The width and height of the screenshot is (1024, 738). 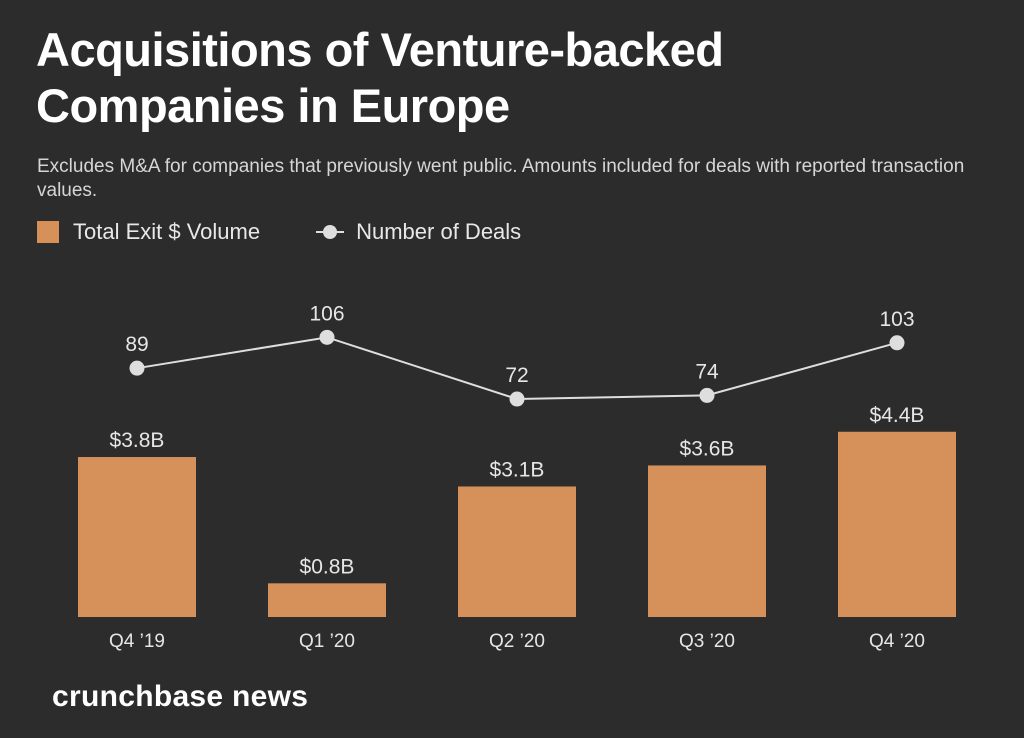 I want to click on legend-item-volume: Total Exit $ Volume, so click(x=148, y=232).